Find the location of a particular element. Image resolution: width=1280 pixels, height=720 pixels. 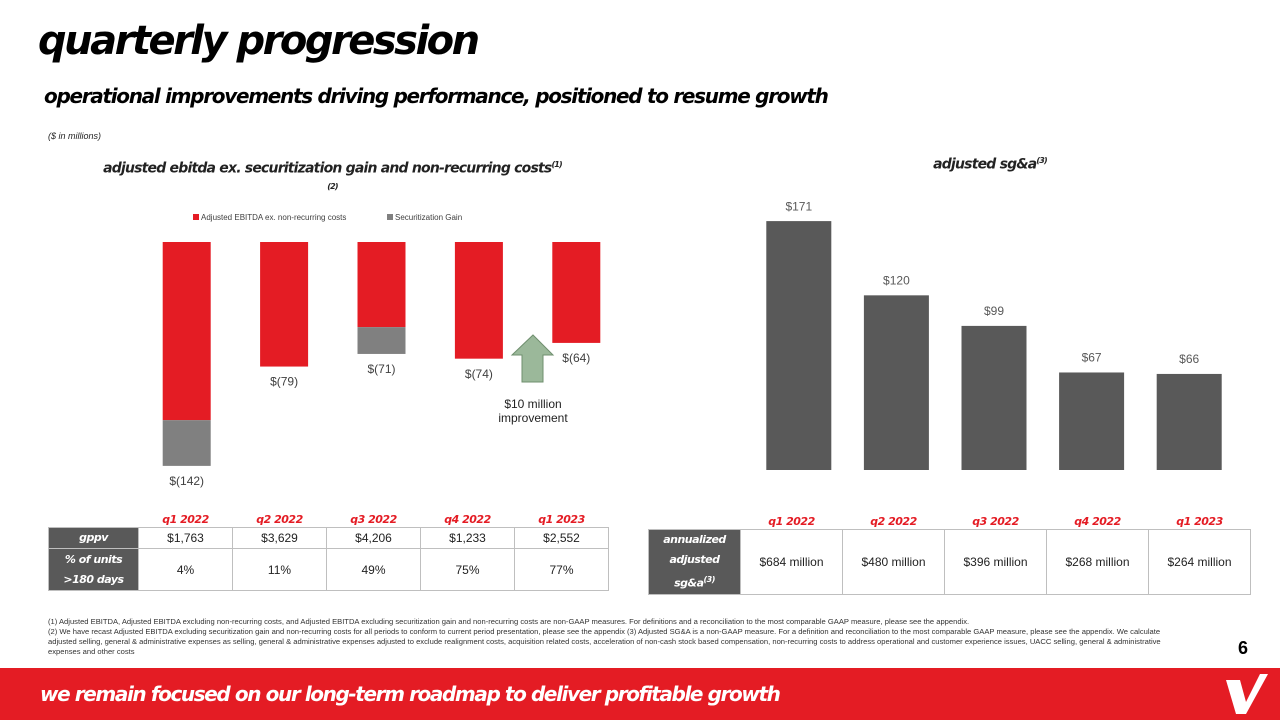

legend-label: Adjusted EBITDA ex. non-recurring costs is located at coordinates (273, 217).